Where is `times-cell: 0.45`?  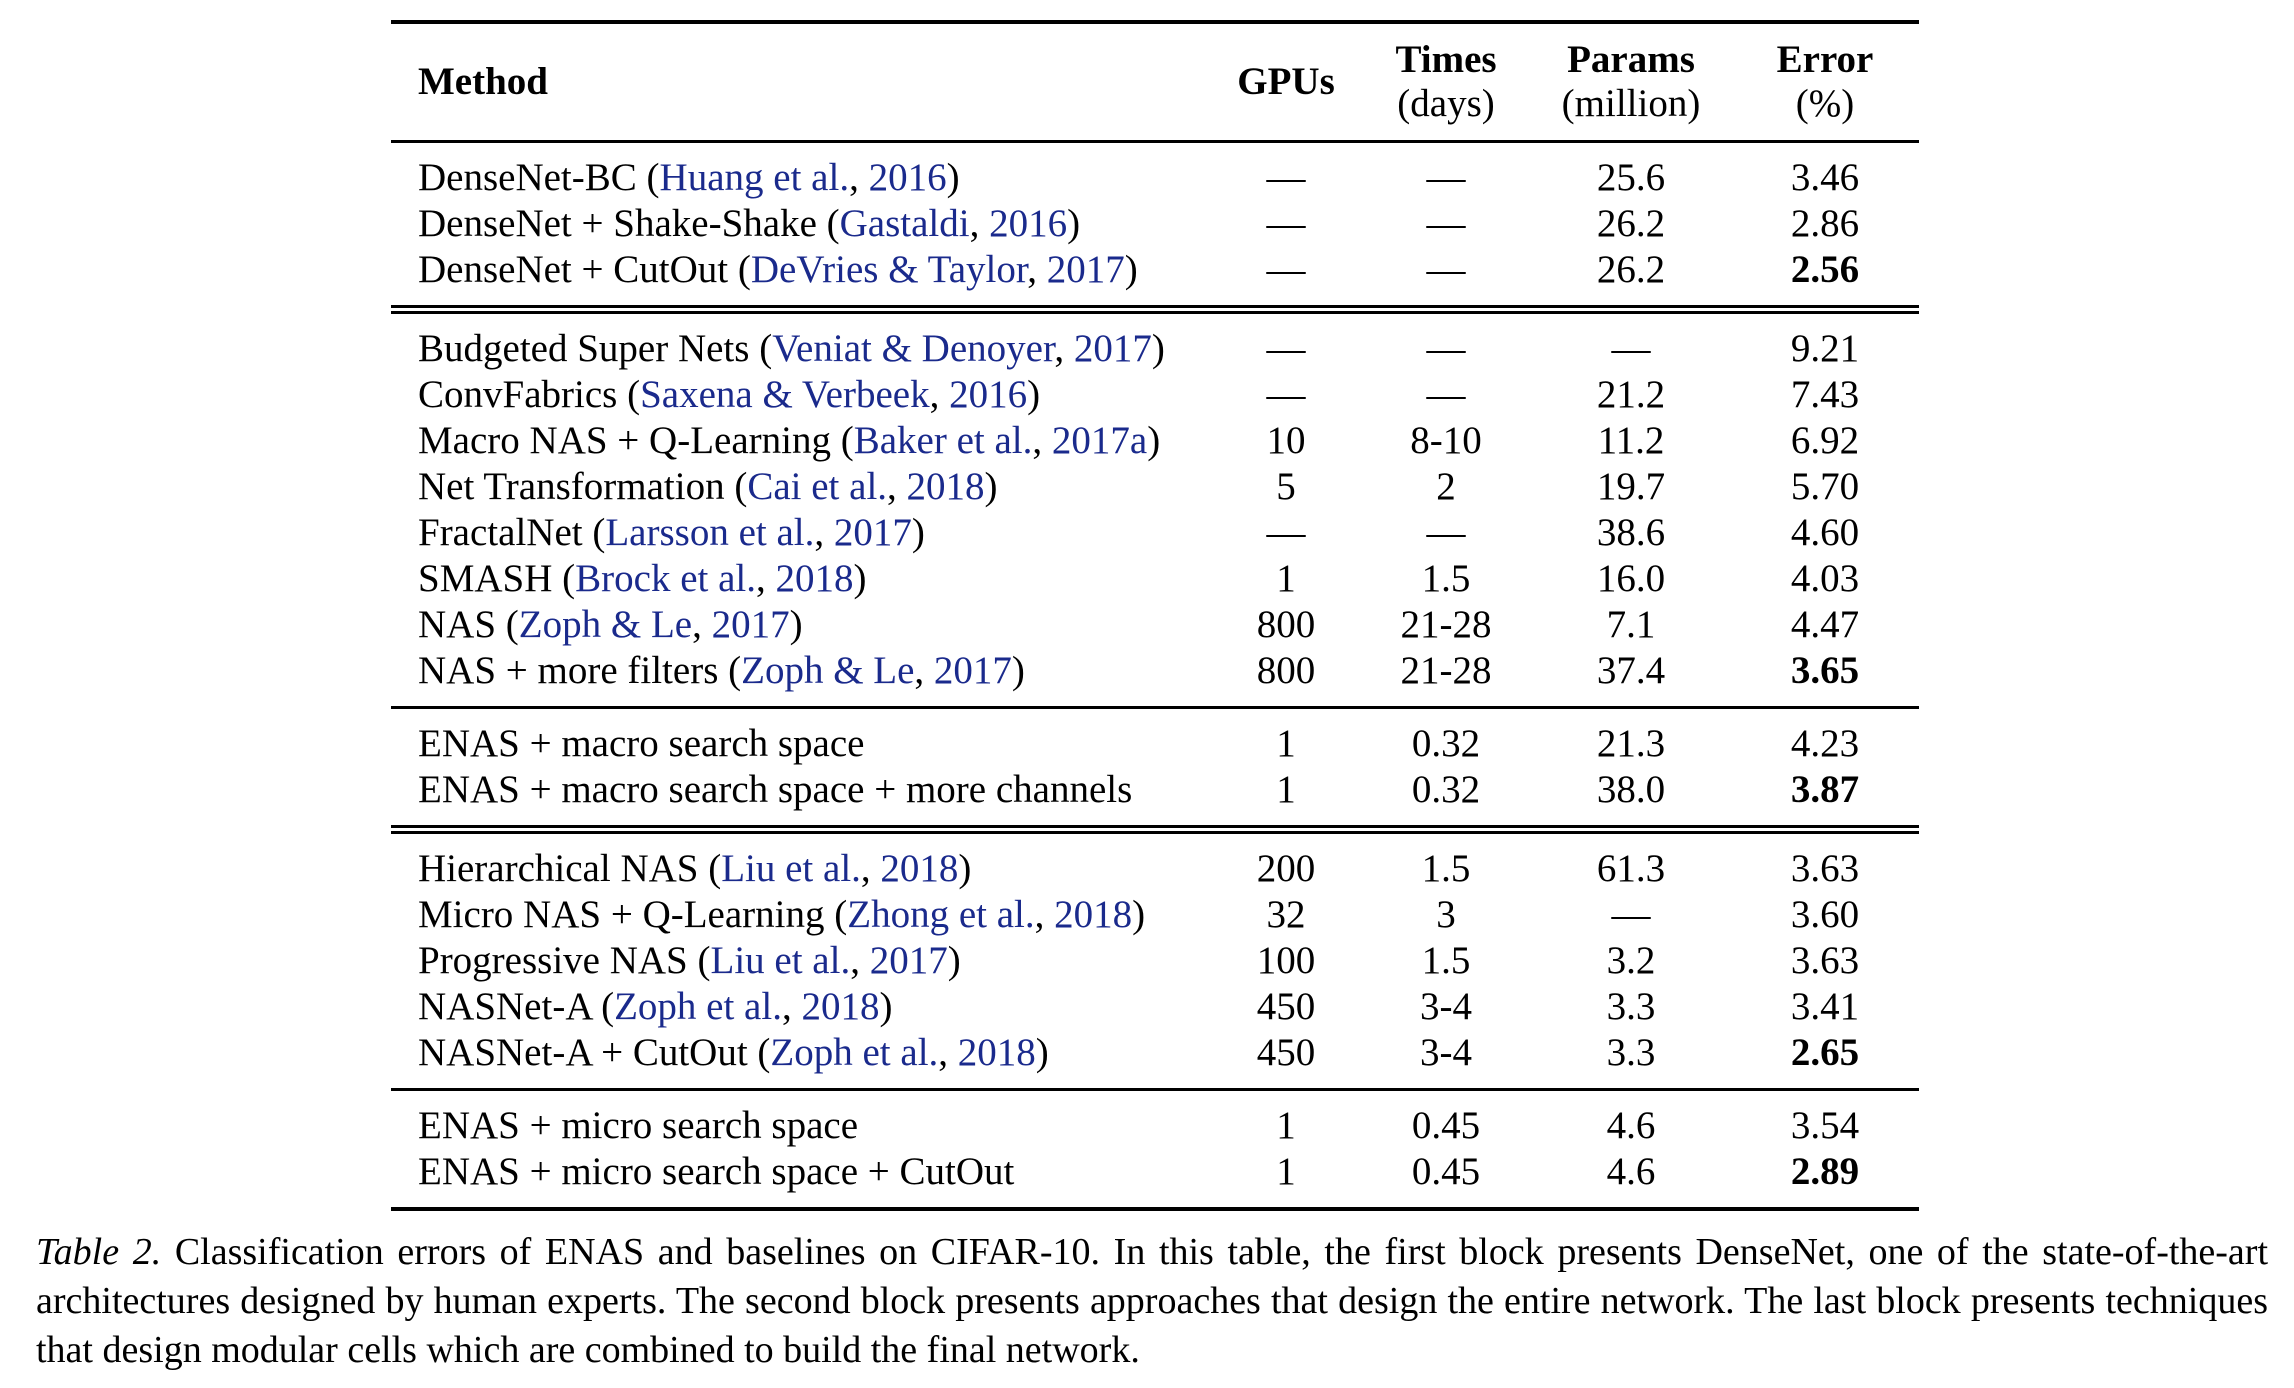
times-cell: 0.45 is located at coordinates (1446, 1171).